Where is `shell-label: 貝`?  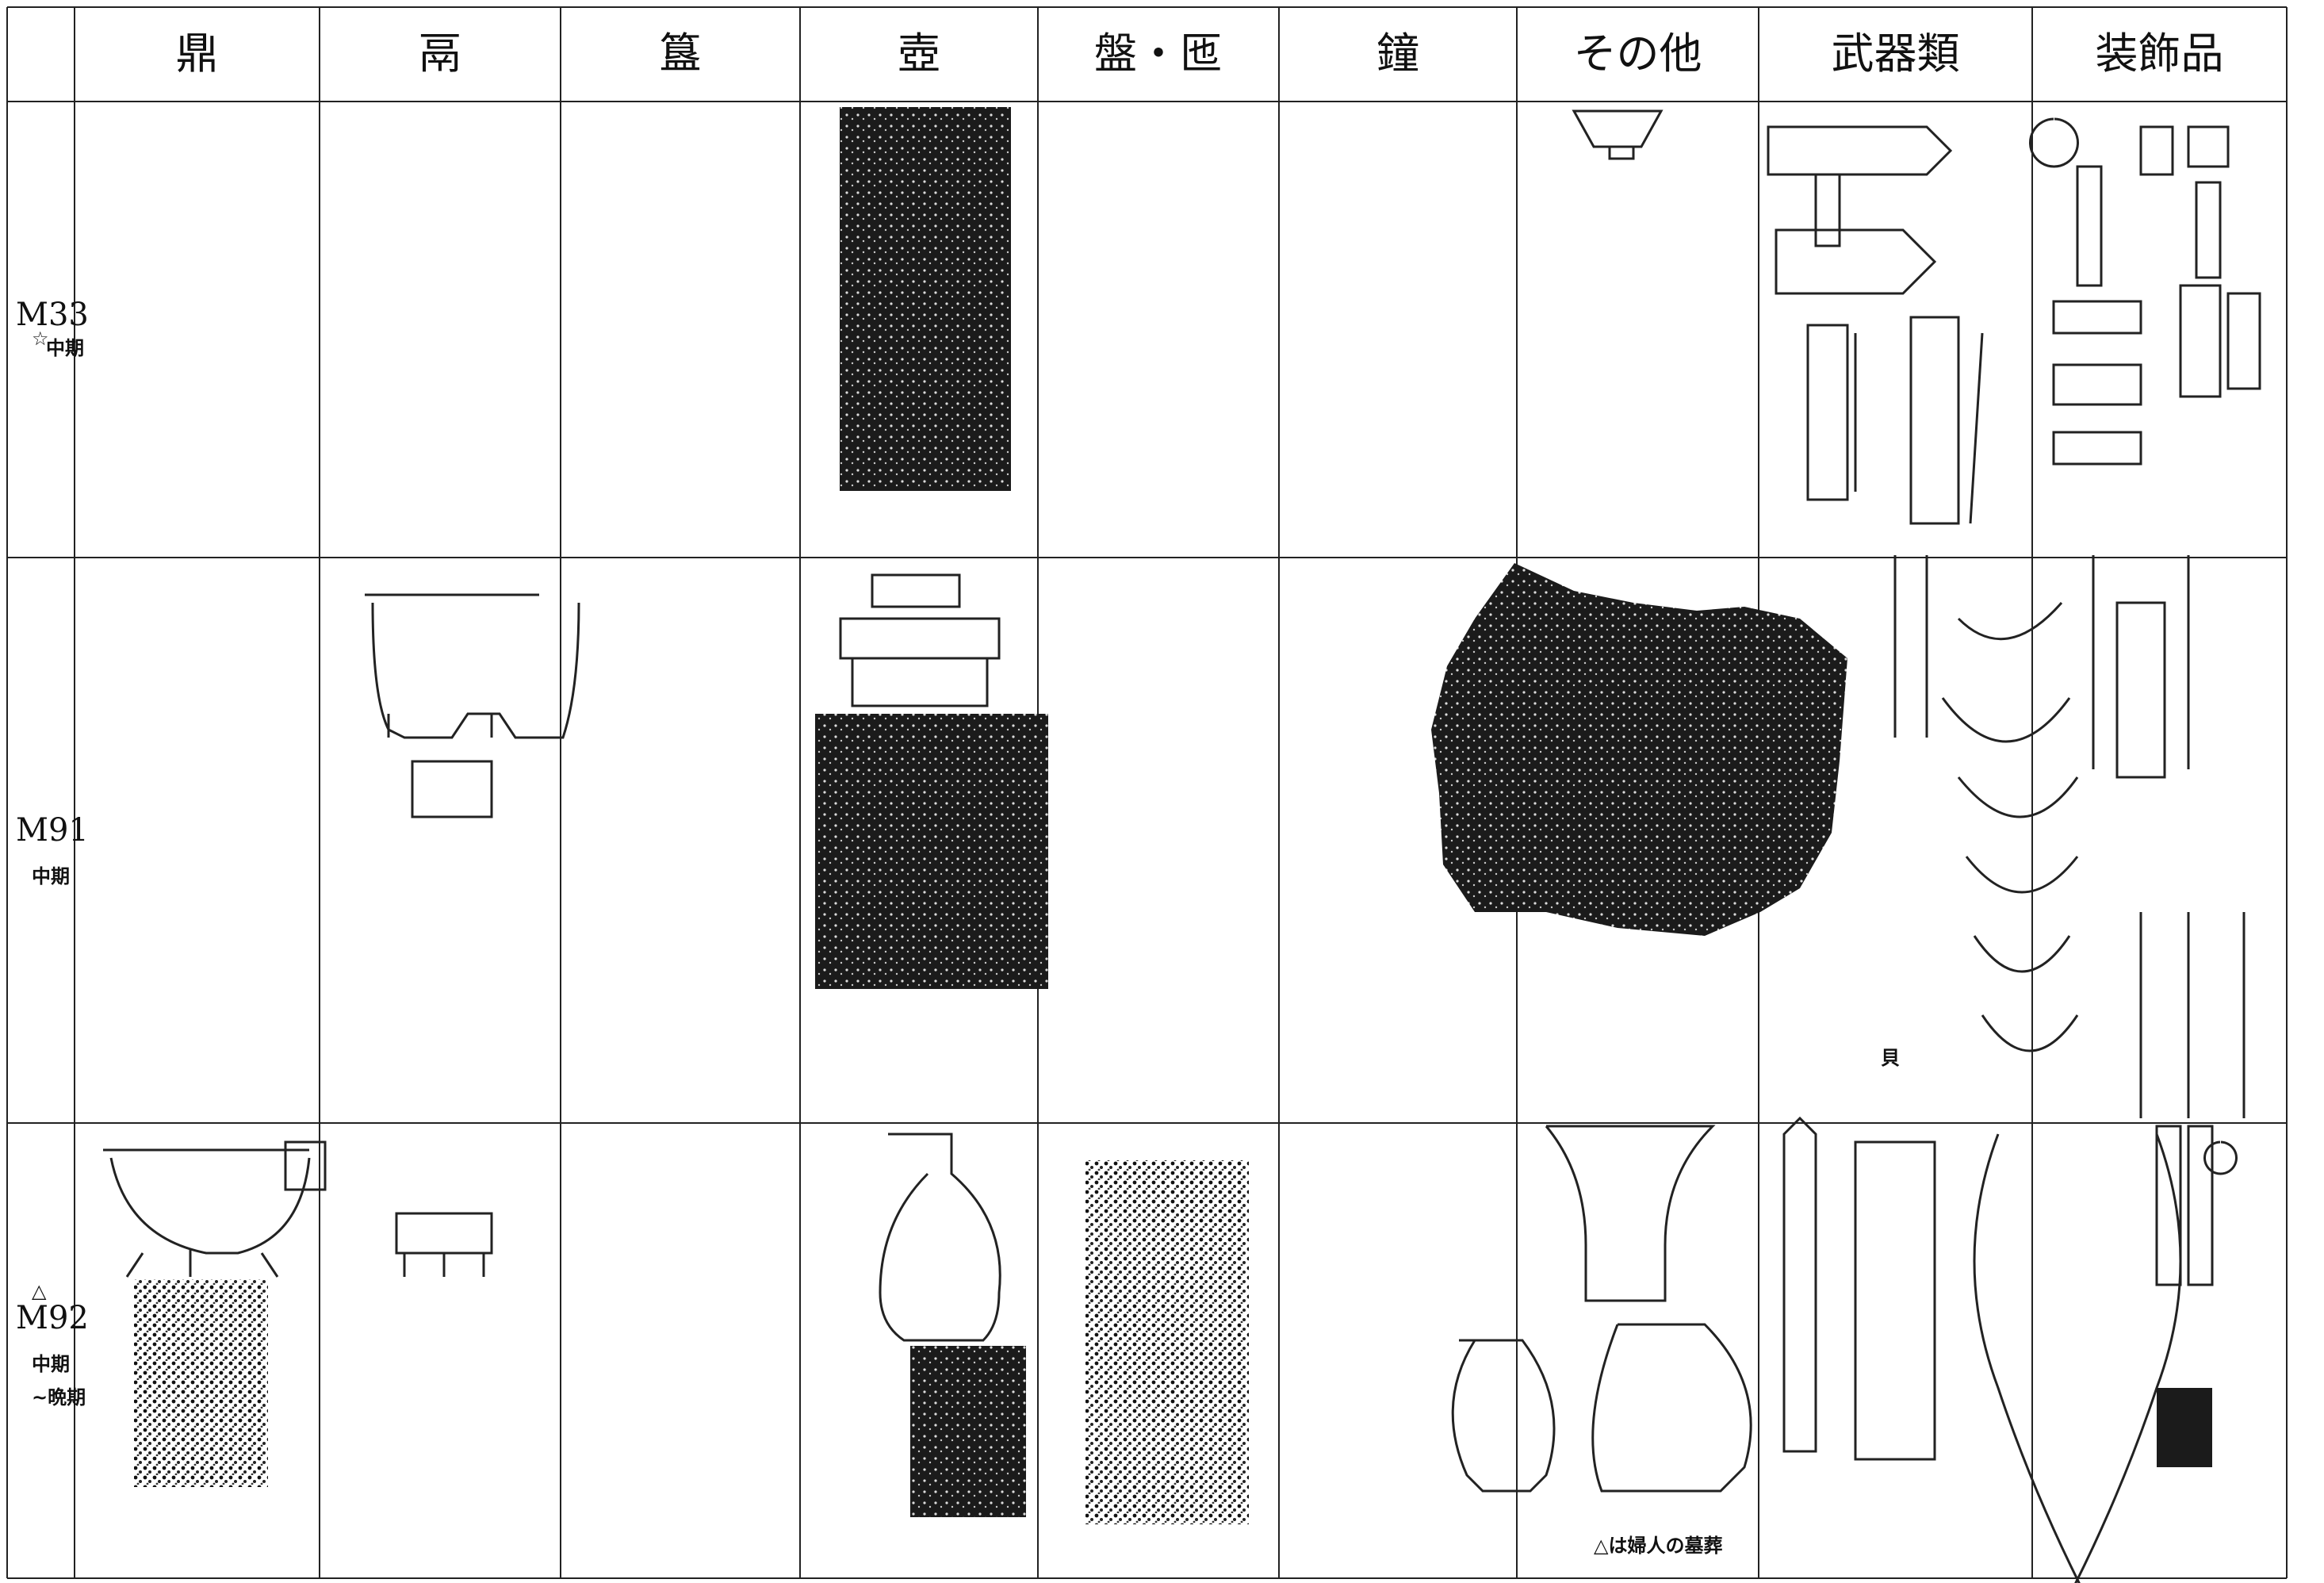
shell-label: 貝 is located at coordinates (1891, 1058).